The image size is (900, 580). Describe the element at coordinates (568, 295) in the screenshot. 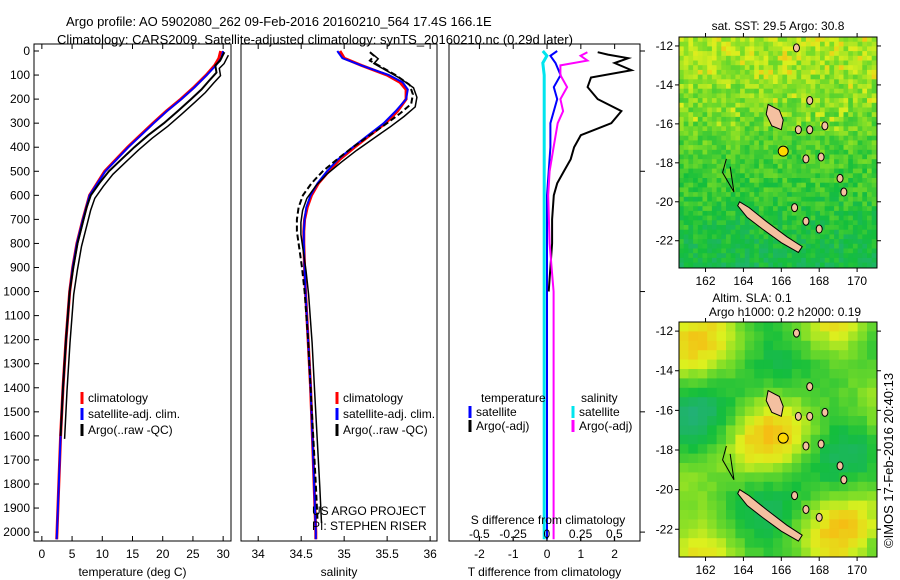

I see `series-line-s-argo-adj-` at that location.